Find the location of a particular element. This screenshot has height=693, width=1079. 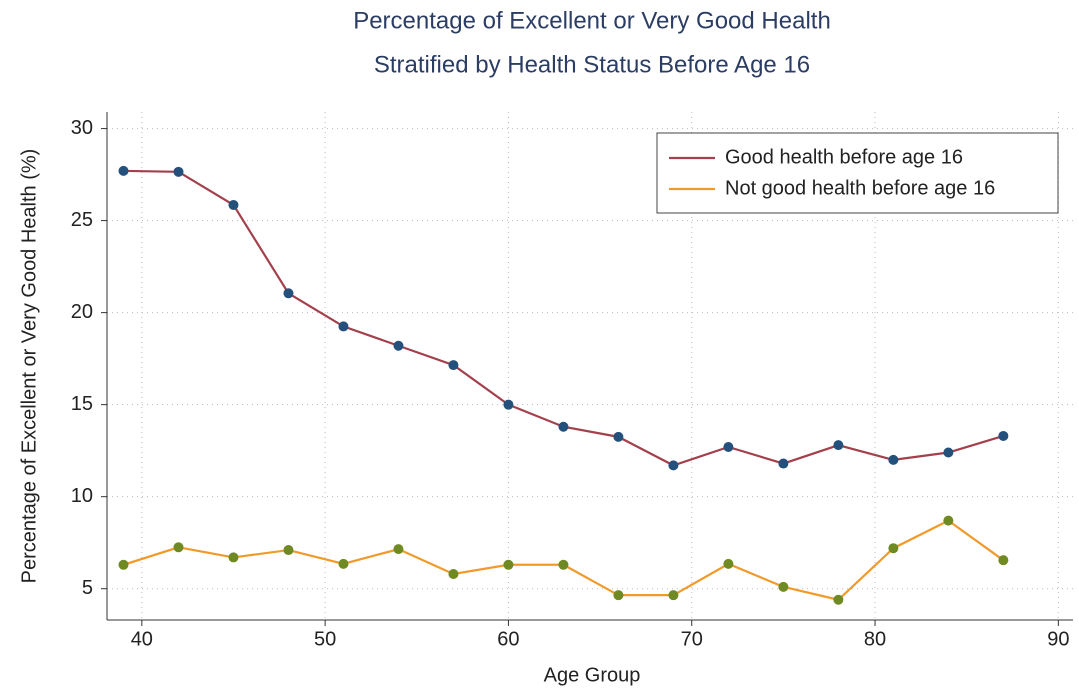

x-tick-label: 70 is located at coordinates (692, 639).